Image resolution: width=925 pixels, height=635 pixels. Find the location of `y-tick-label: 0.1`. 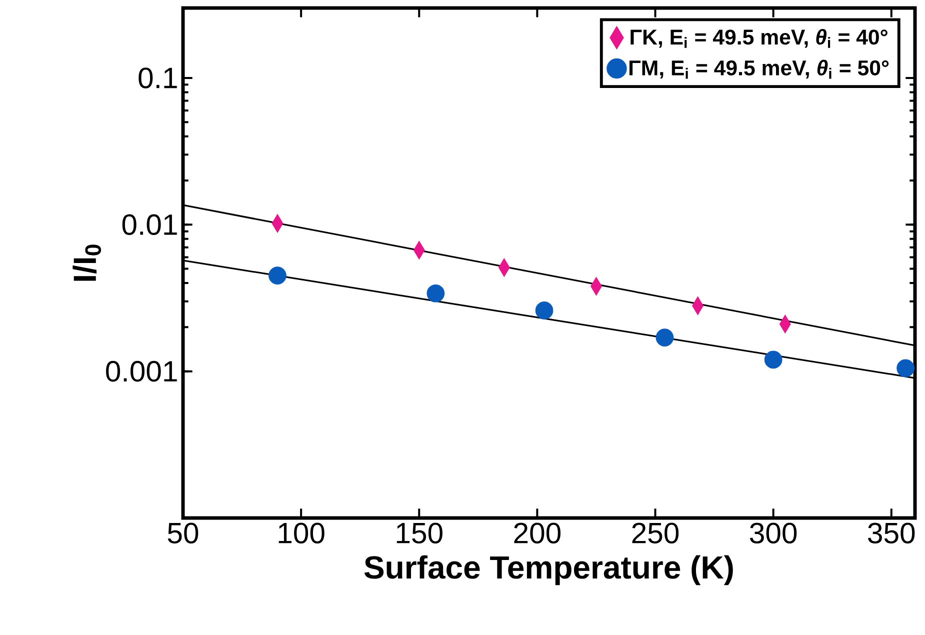

y-tick-label: 0.1 is located at coordinates (157, 78).